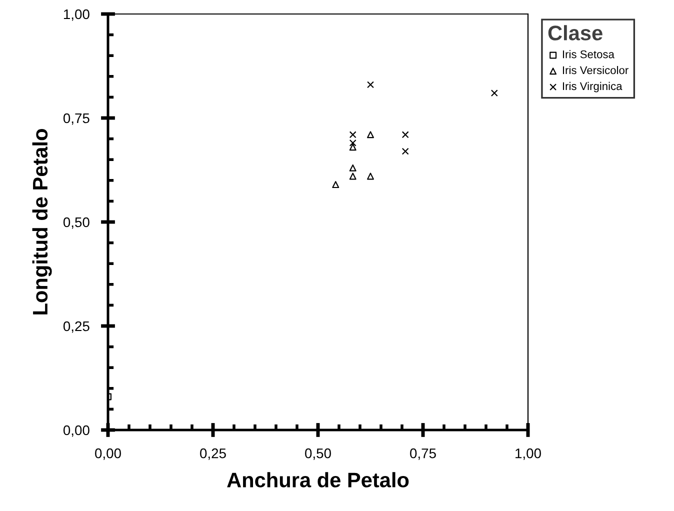 The height and width of the screenshot is (511, 674). I want to click on legend-label: Iris Versicolor, so click(595, 70).